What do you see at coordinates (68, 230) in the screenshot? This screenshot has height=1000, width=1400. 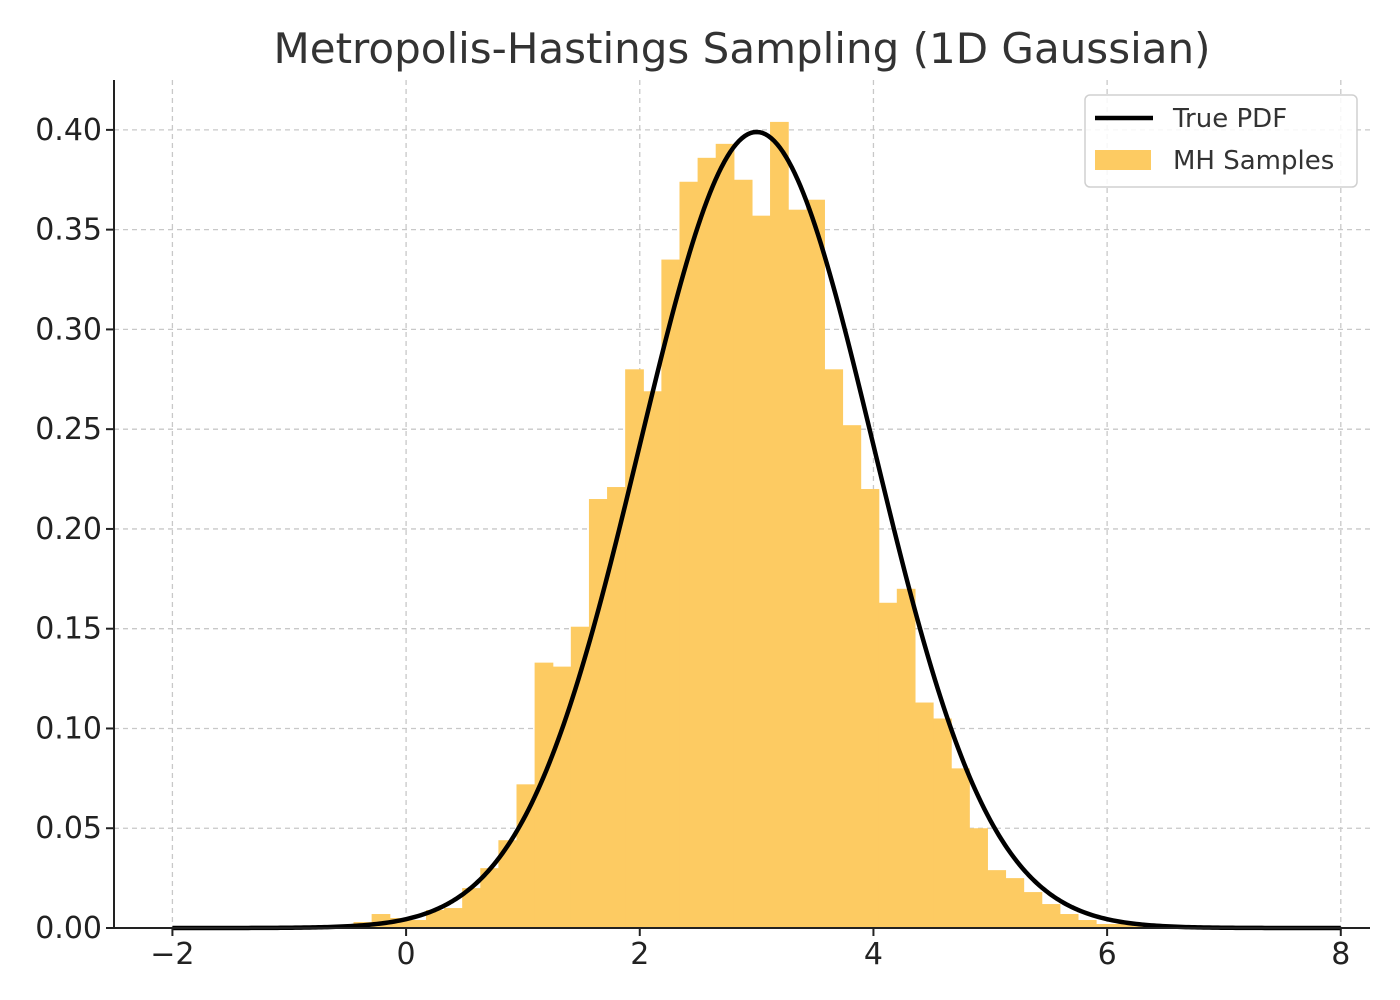 I see `y-tick-label: 0.35` at bounding box center [68, 230].